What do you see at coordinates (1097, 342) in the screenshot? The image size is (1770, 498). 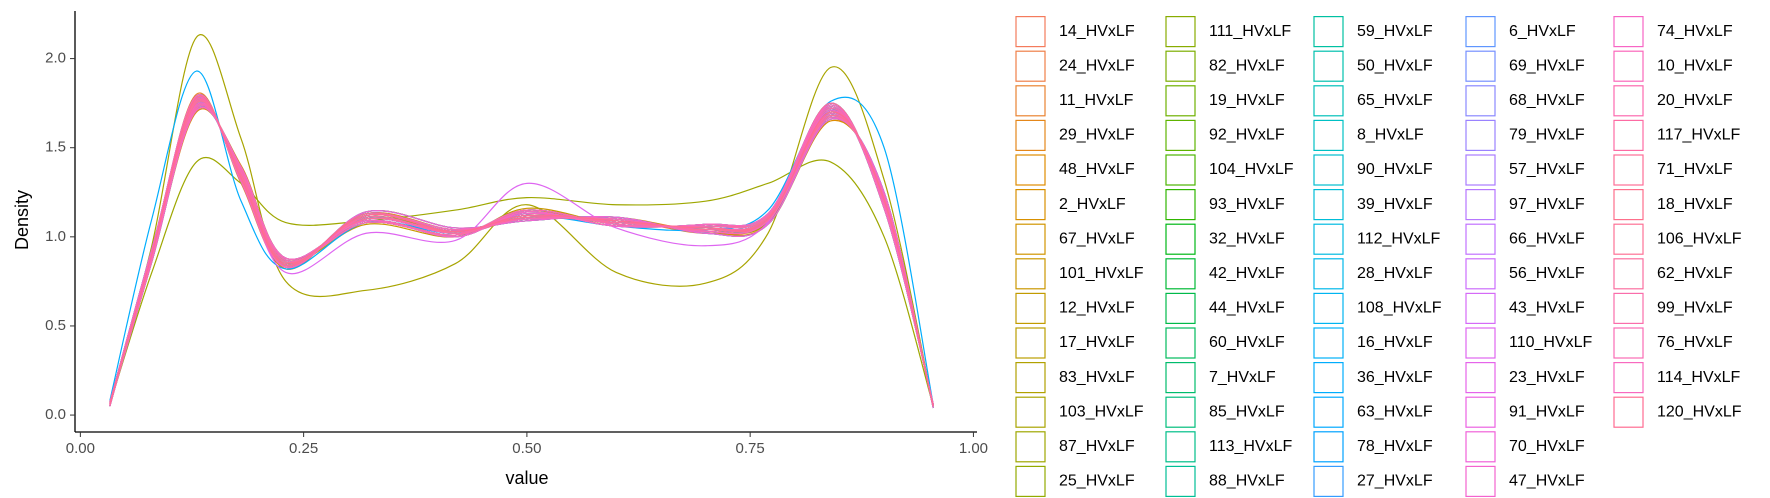 I see `legend-label: 17_HVxLF` at bounding box center [1097, 342].